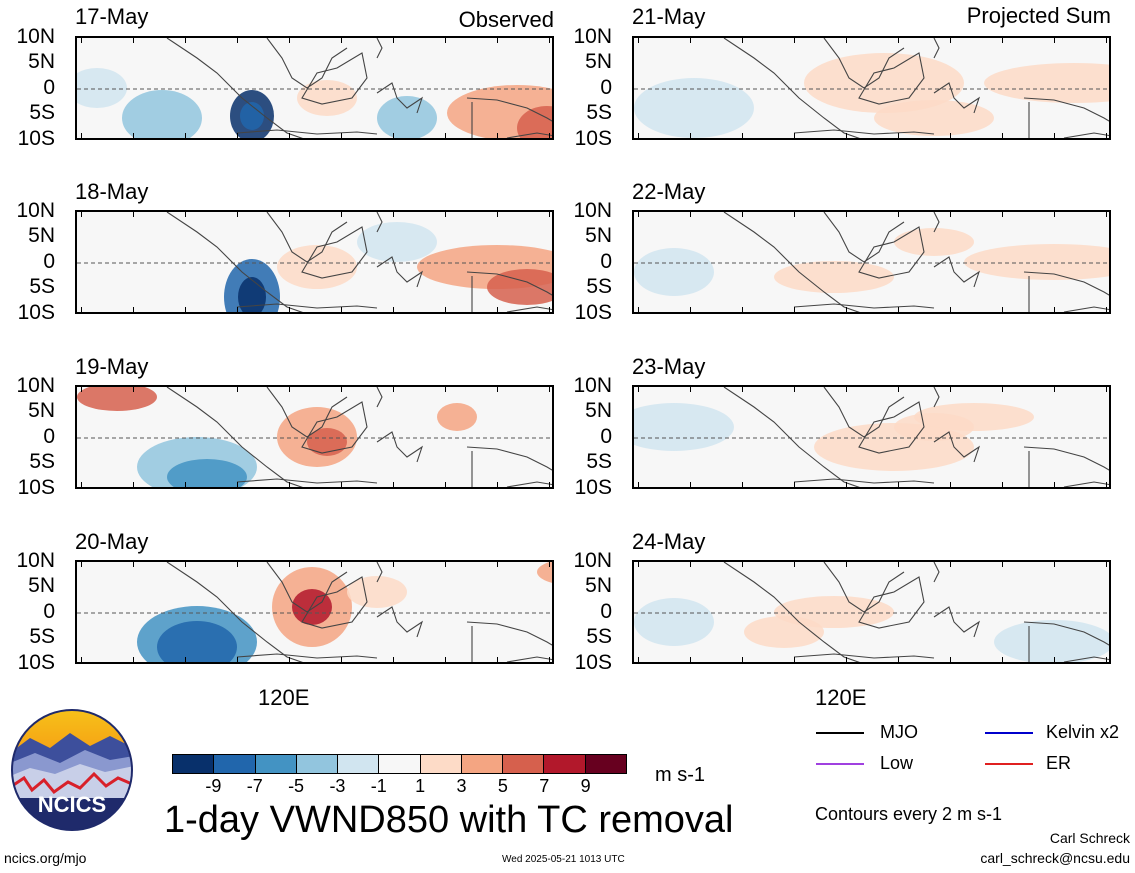 Image resolution: width=1135 pixels, height=873 pixels. What do you see at coordinates (254, 786) in the screenshot?
I see `colorbar-tick-label: -7` at bounding box center [254, 786].